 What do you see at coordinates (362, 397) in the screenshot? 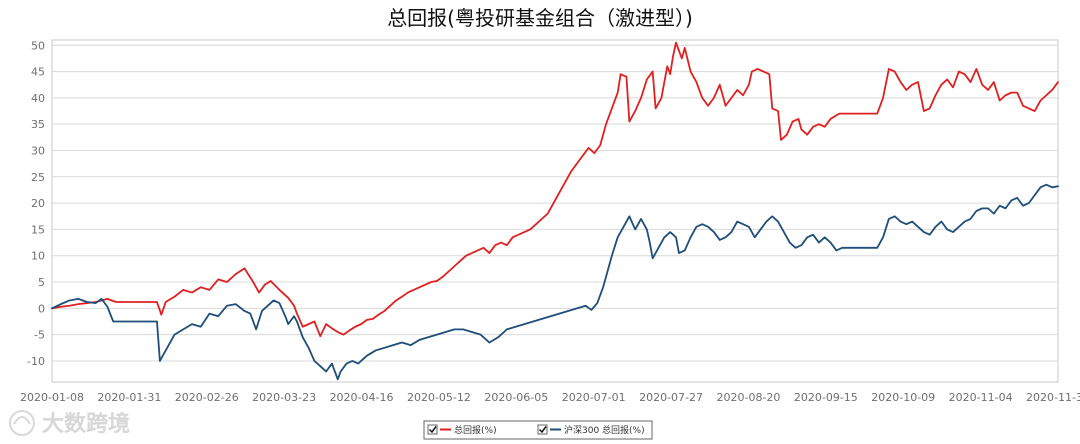
I see `x-tick-label: 2020-04-16` at bounding box center [362, 397].